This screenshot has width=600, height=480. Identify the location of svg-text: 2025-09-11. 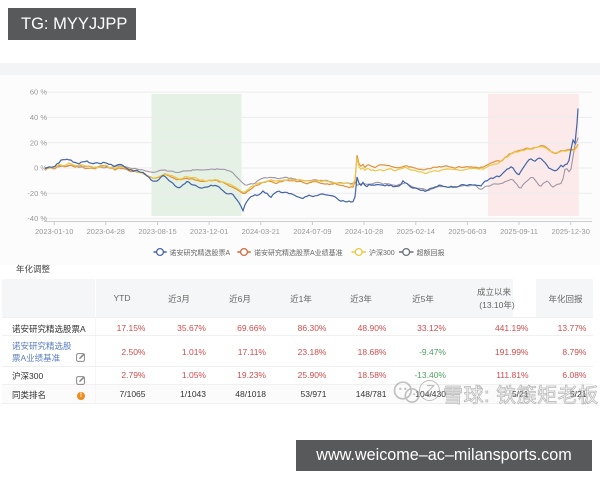
(519, 231).